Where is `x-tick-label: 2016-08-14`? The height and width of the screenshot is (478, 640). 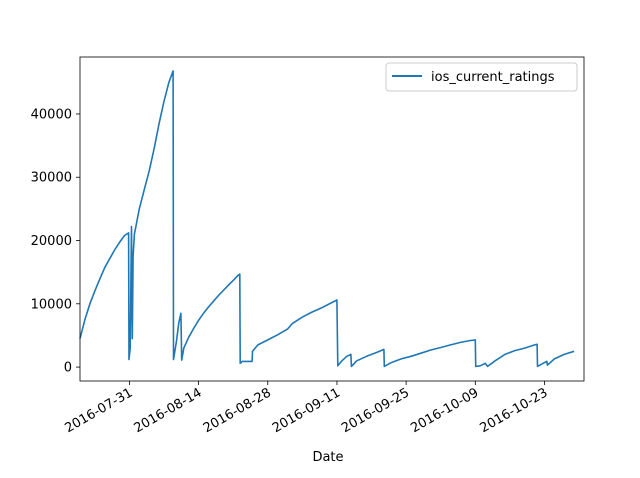 x-tick-label: 2016-08-14 is located at coordinates (168, 410).